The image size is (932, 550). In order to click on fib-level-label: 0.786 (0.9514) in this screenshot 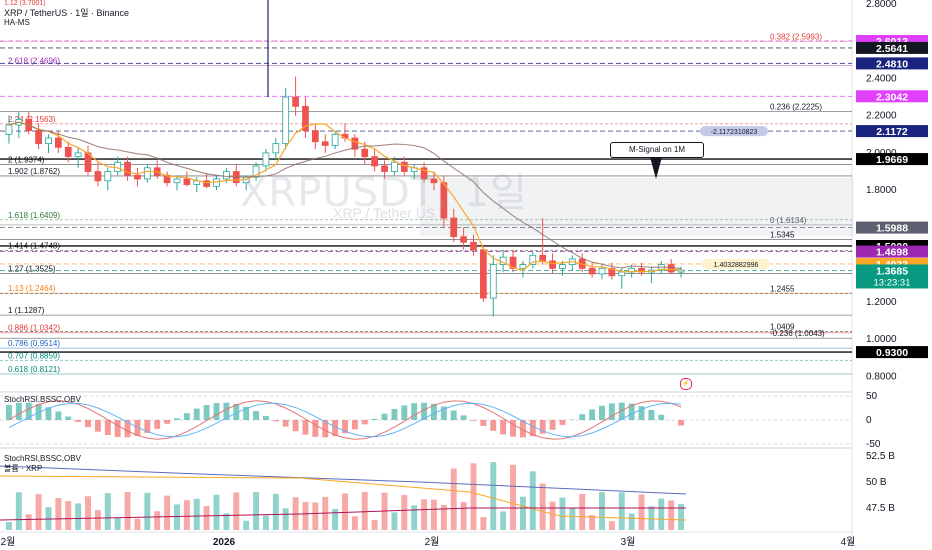, I will do `click(34, 343)`.